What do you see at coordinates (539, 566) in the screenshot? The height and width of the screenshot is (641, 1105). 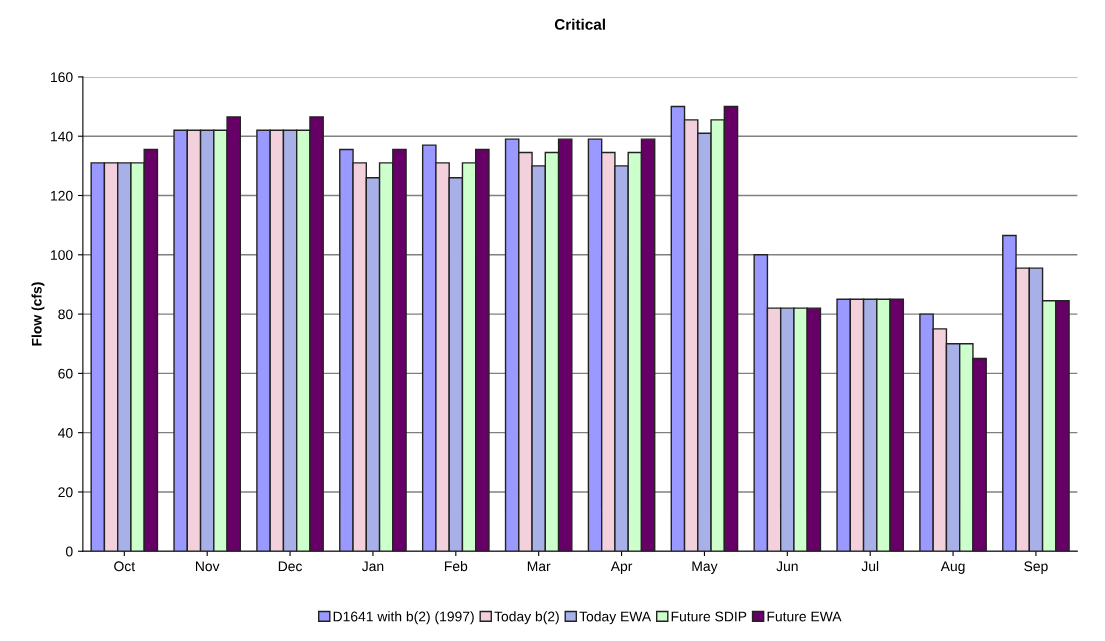 I see `x-tick-label: Mar` at bounding box center [539, 566].